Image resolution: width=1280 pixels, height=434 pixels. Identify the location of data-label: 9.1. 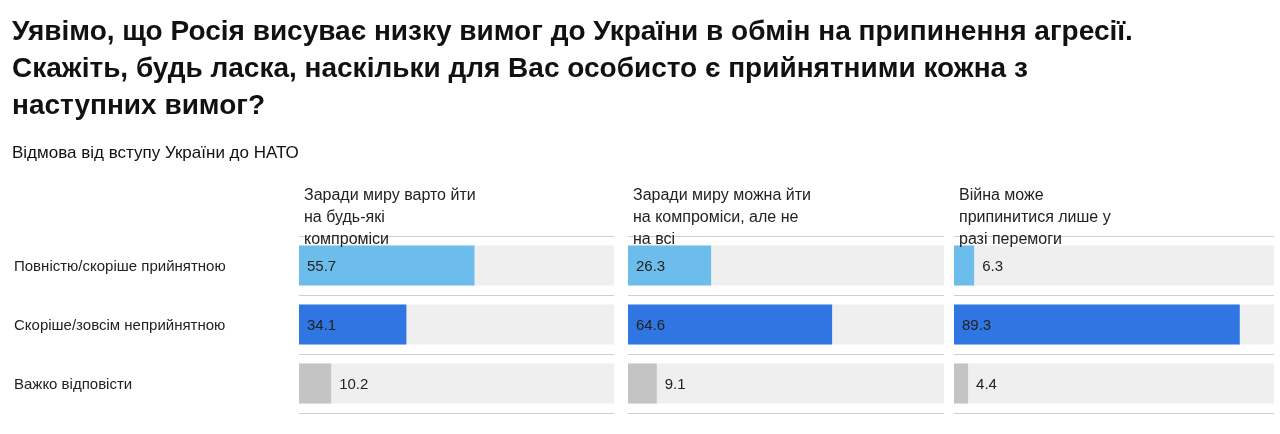
(675, 383).